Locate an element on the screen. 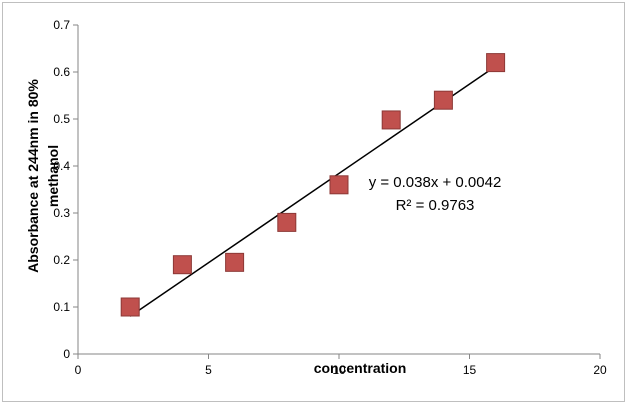  y-tick-label: 0.5 is located at coordinates (61, 119).